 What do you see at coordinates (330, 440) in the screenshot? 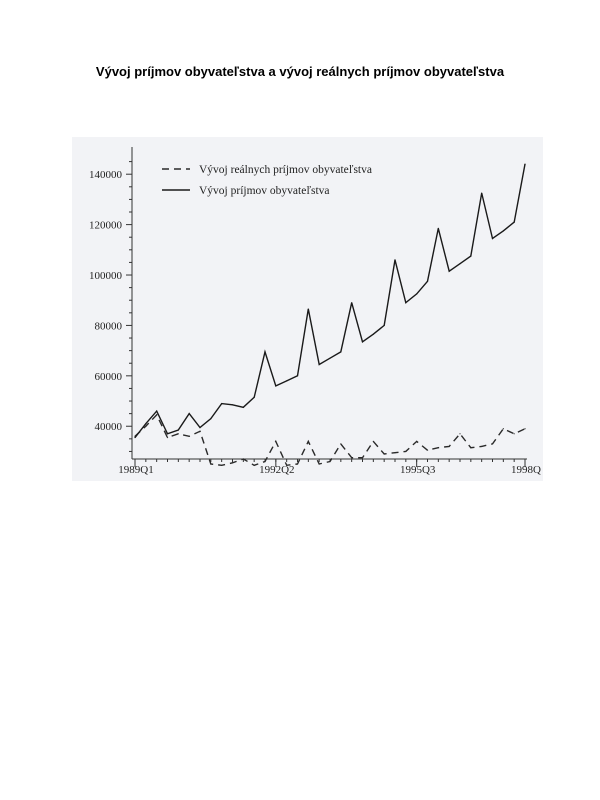
I see `series-real-income-line` at bounding box center [330, 440].